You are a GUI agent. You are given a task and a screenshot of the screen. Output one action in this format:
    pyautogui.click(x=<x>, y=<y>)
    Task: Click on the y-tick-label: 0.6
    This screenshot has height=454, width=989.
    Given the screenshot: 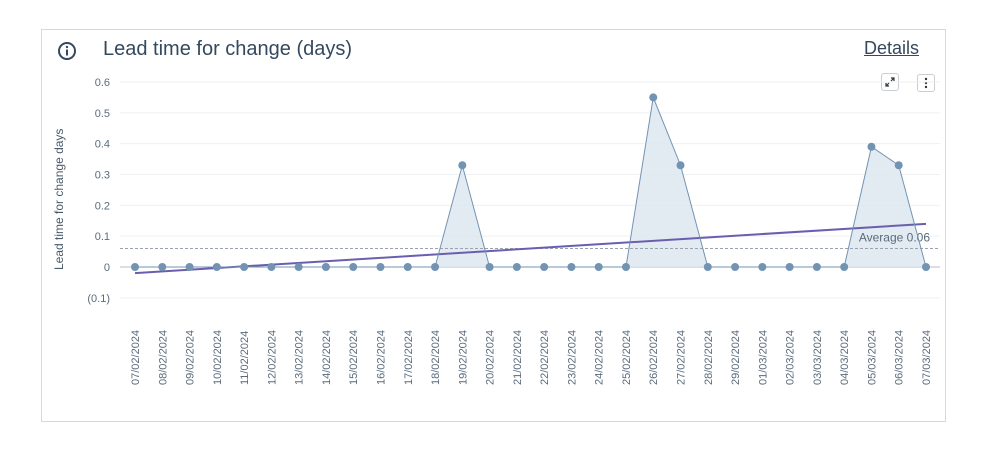 What is the action you would take?
    pyautogui.click(x=102, y=83)
    